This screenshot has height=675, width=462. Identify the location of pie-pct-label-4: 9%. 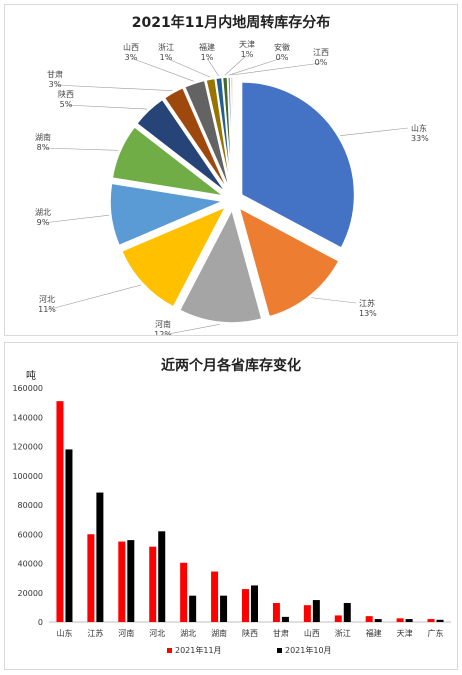
(43, 222).